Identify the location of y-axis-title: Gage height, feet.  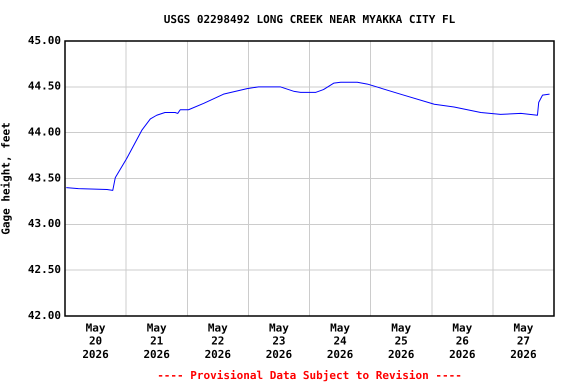
(6, 178).